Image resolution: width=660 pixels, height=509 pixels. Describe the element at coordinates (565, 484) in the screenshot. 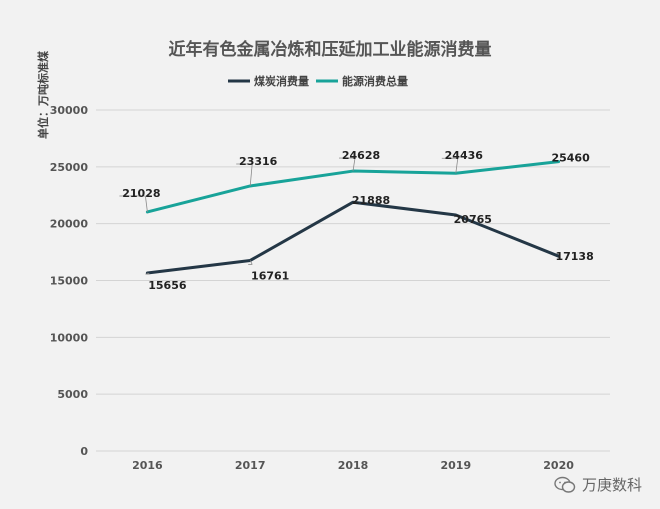

I see `wechat-icon` at that location.